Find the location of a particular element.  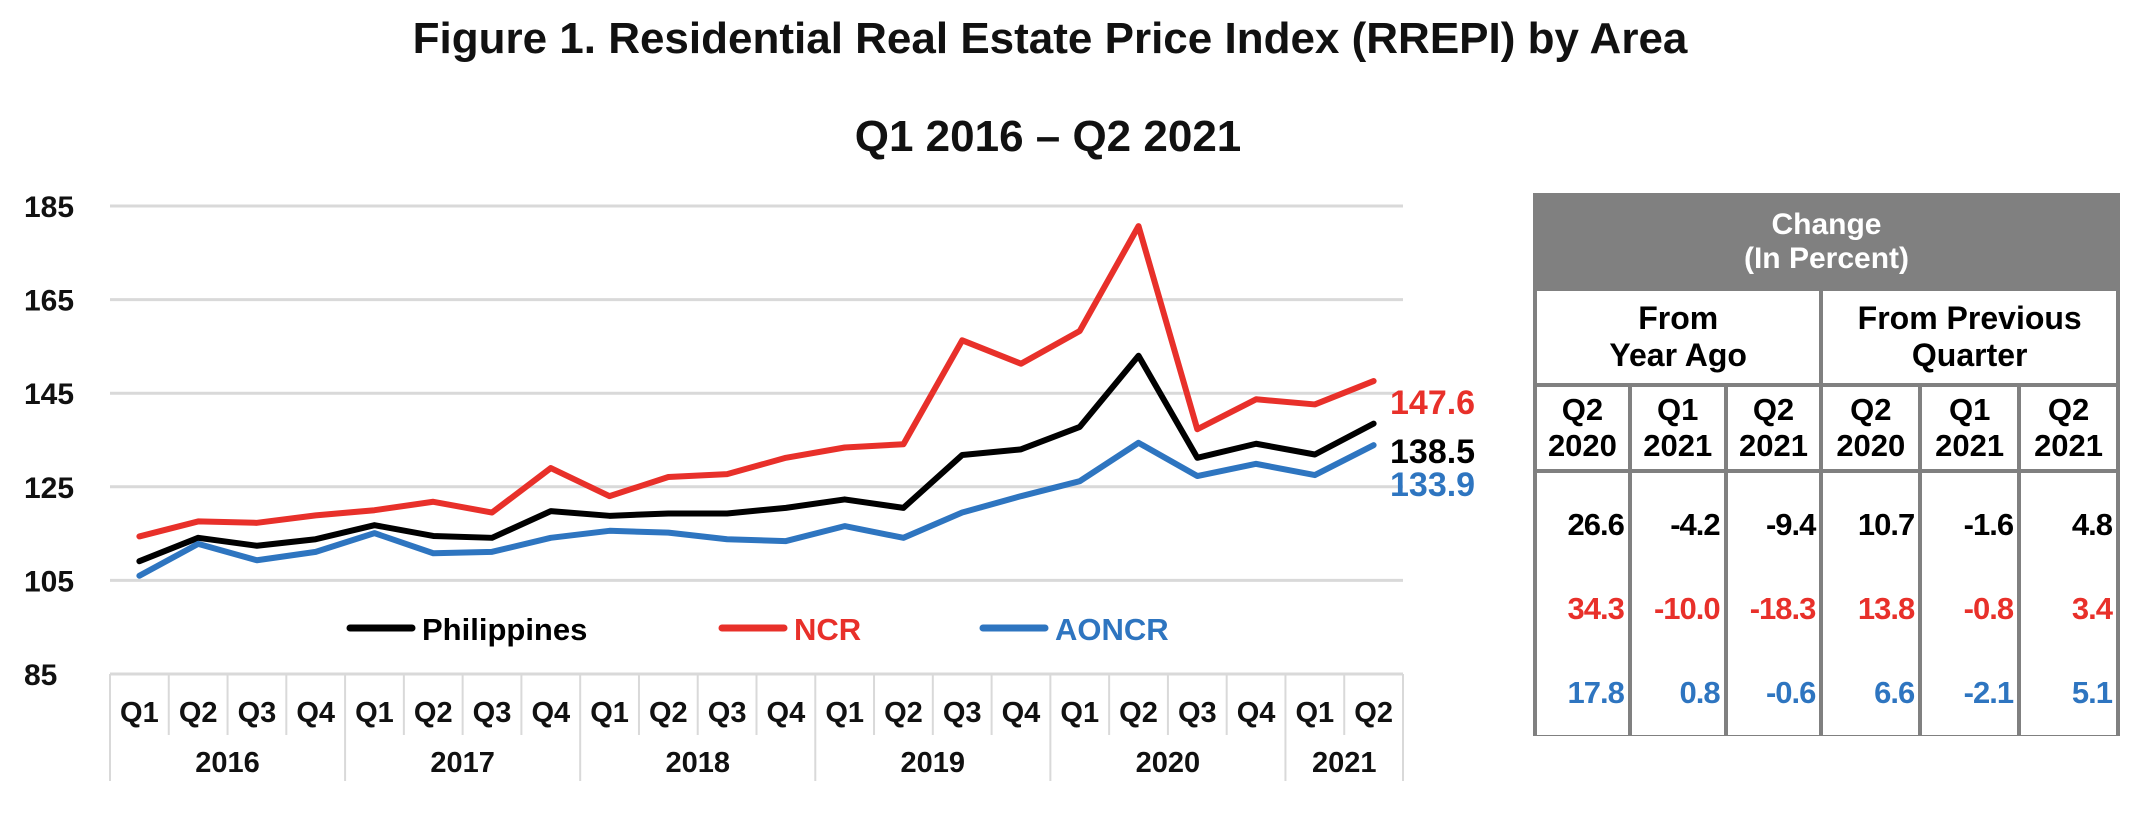

table-cell-ncr: -10.0 is located at coordinates (1687, 609).